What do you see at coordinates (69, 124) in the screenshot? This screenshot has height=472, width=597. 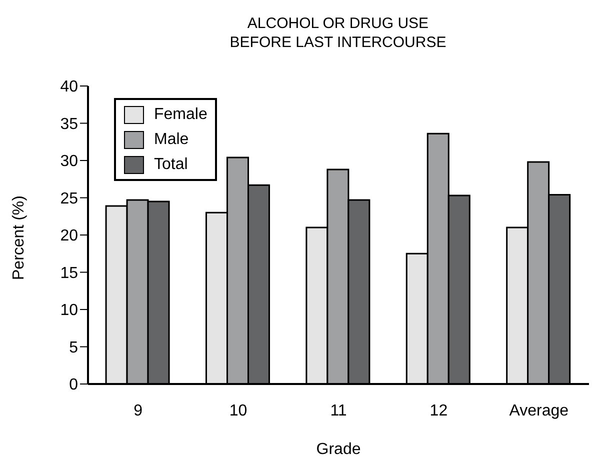 I see `y-tick-label: 35` at bounding box center [69, 124].